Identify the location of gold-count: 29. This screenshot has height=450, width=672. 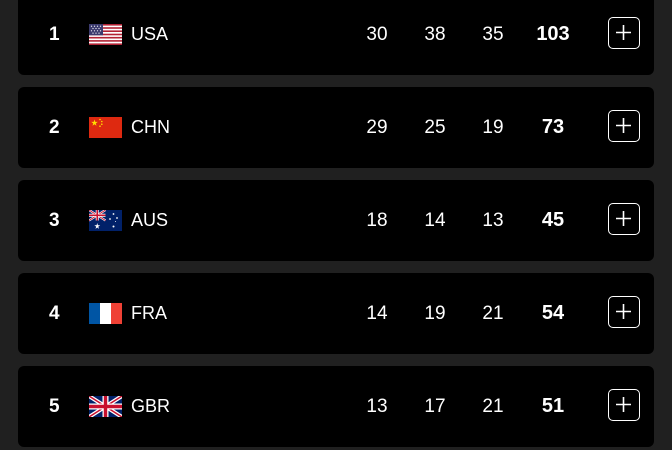
(377, 127).